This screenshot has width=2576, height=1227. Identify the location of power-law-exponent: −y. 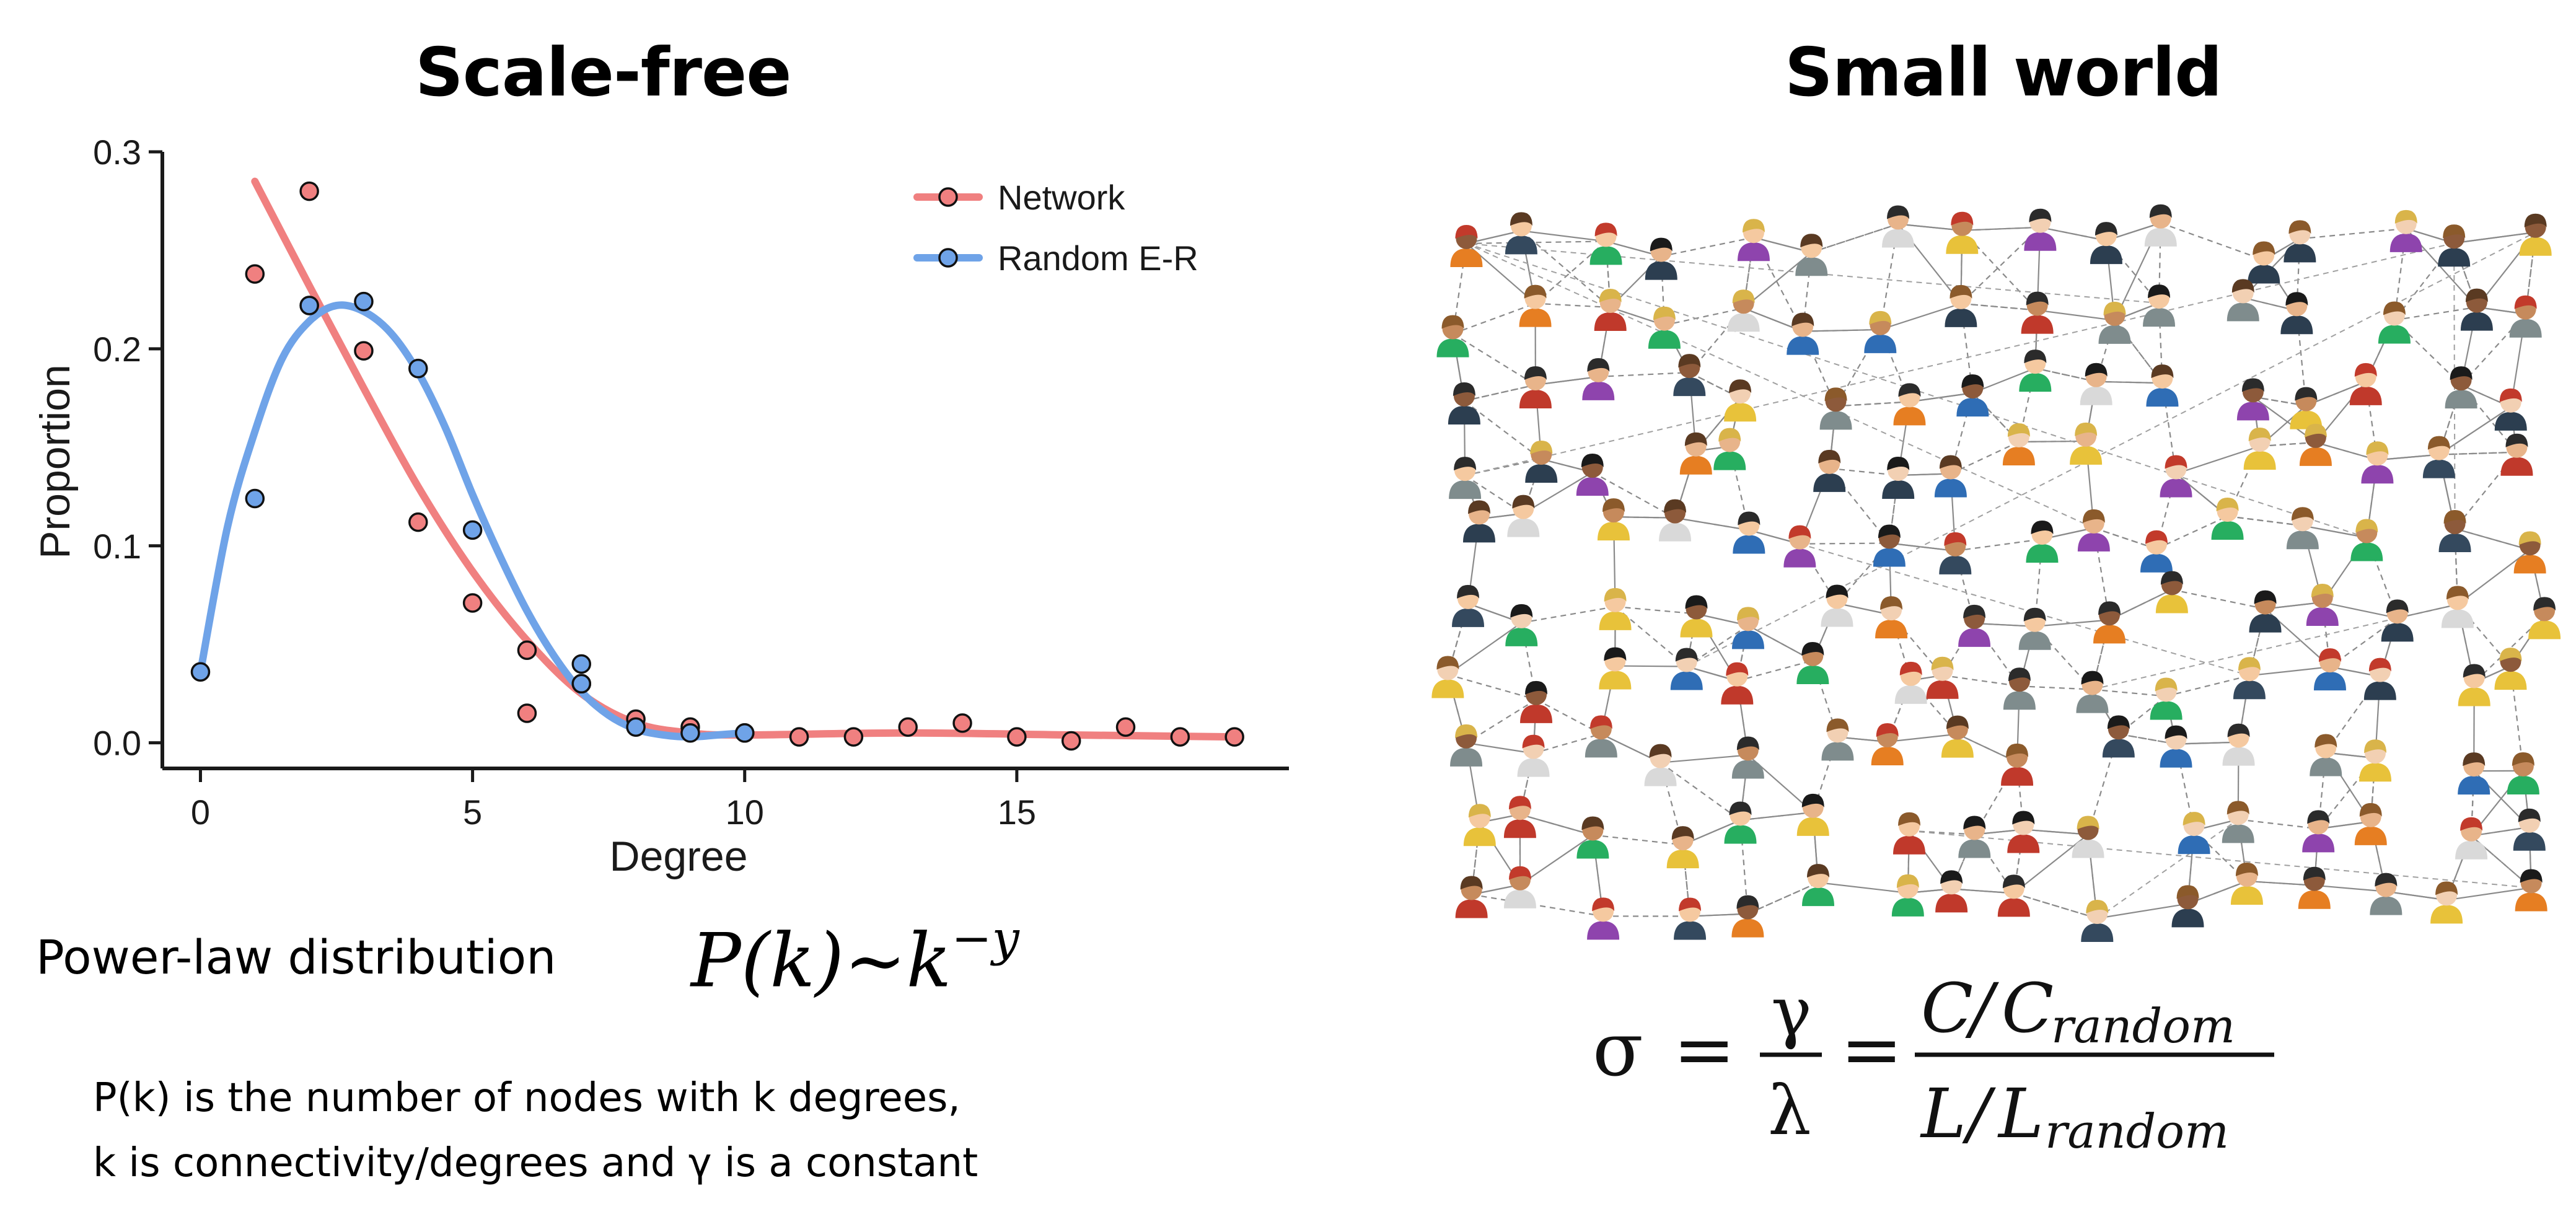
(985, 939).